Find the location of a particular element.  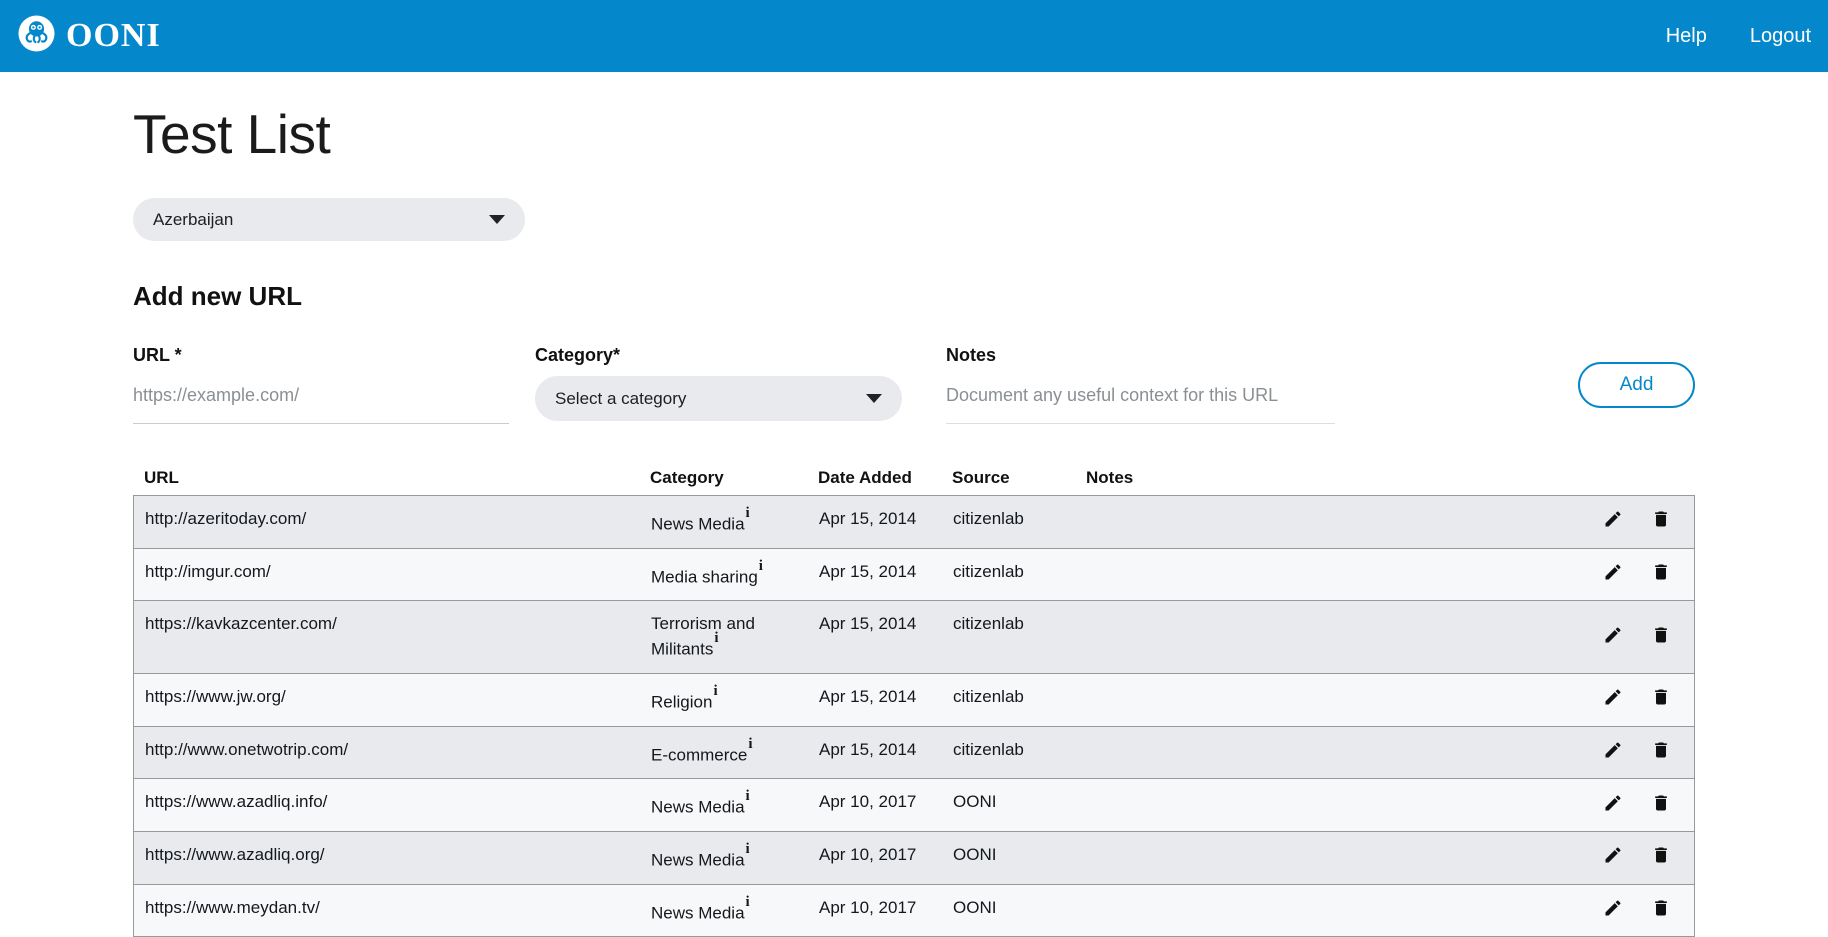

category-select: Select a category is located at coordinates (718, 398).